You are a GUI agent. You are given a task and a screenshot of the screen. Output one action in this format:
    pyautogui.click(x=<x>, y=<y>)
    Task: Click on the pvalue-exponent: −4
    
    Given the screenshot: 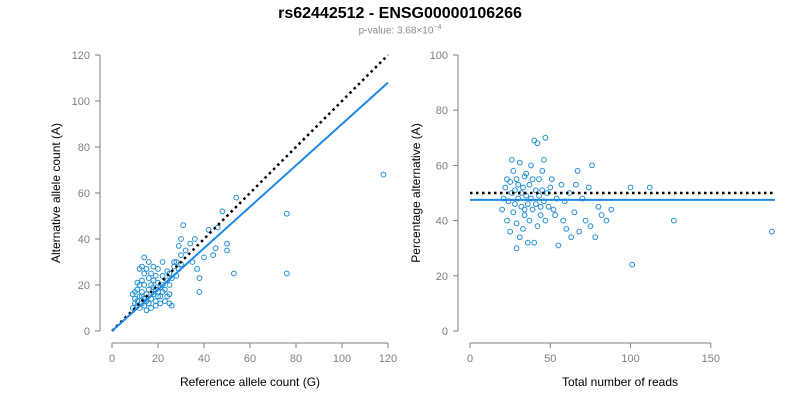 What is the action you would take?
    pyautogui.click(x=437, y=27)
    